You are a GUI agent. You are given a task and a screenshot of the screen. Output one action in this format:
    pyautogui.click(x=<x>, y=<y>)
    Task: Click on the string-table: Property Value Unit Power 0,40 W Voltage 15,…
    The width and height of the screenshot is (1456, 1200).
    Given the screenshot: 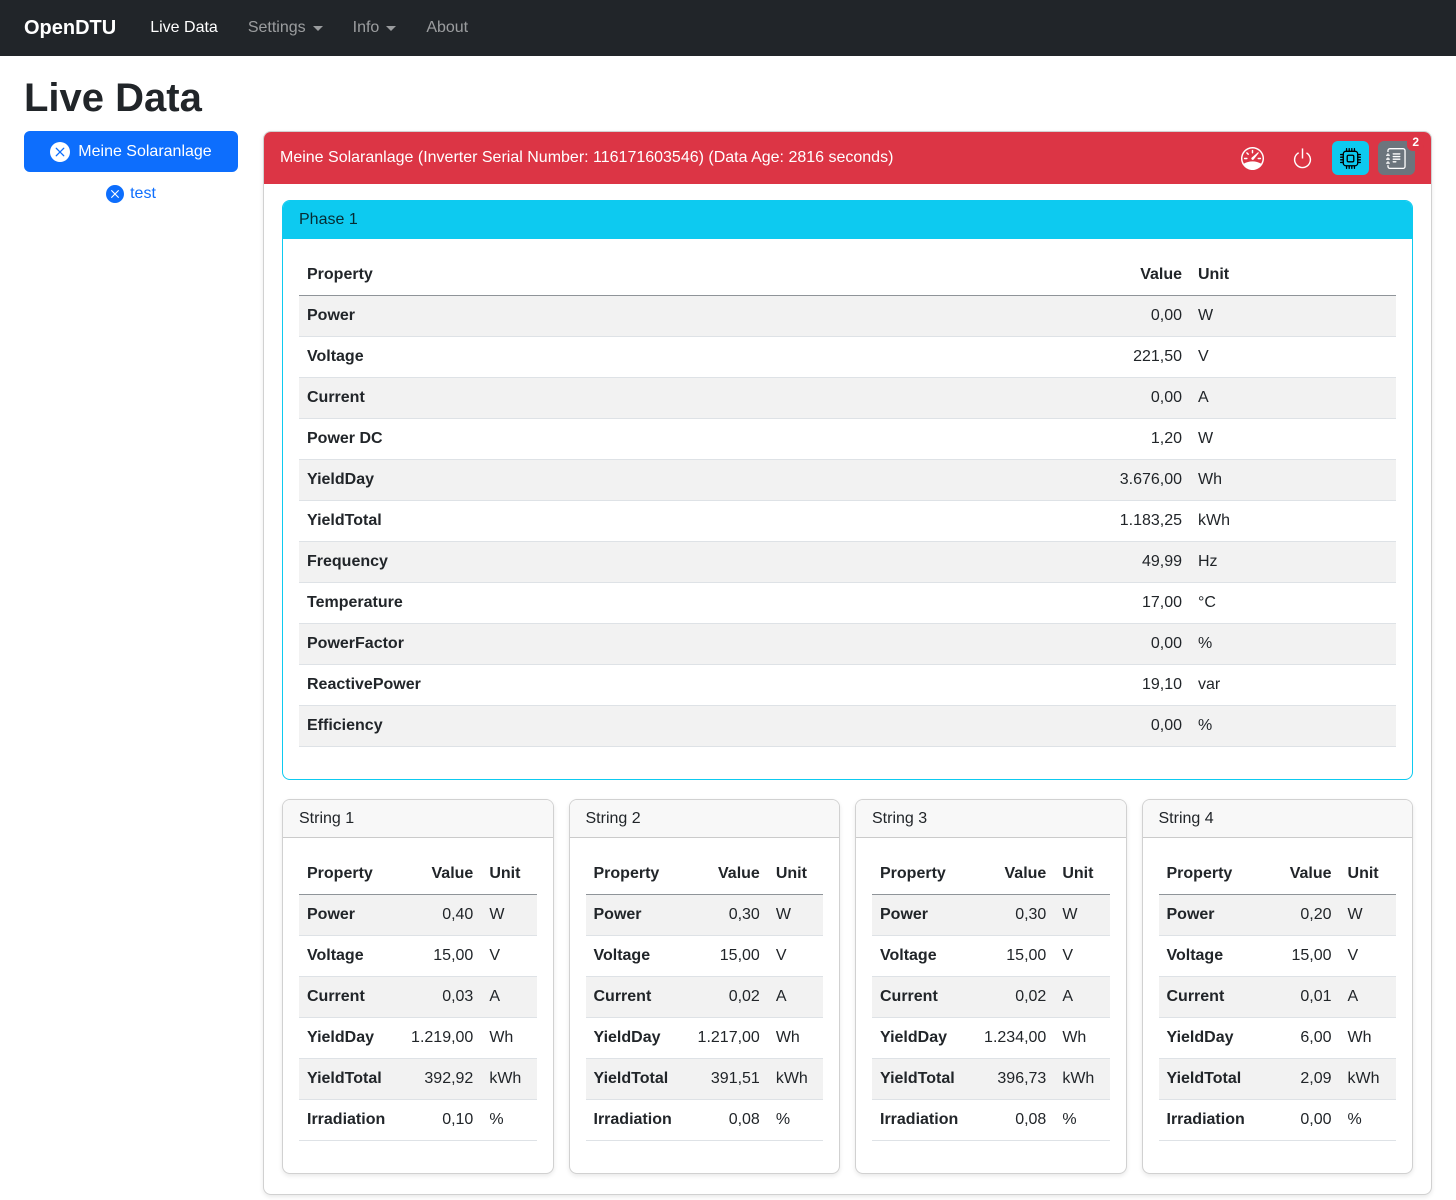 What is the action you would take?
    pyautogui.click(x=418, y=997)
    